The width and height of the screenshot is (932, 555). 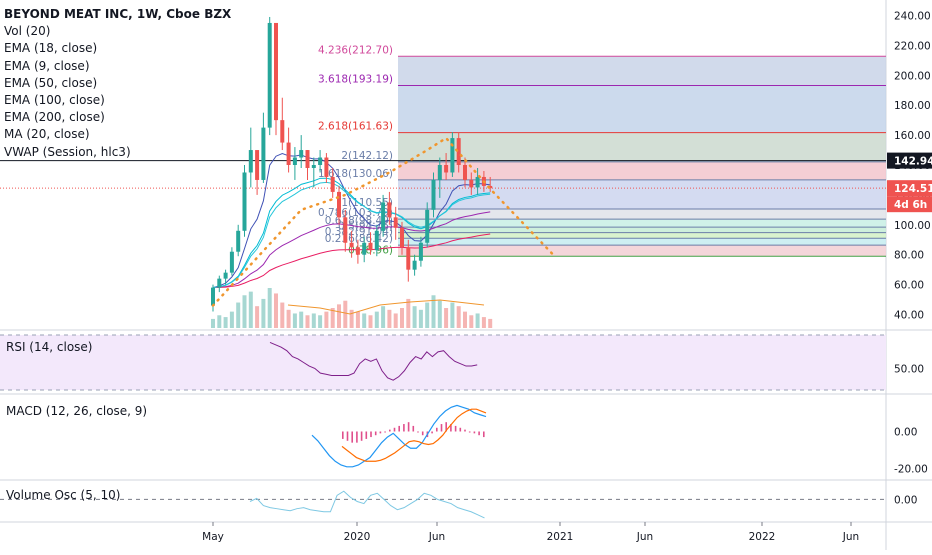 What do you see at coordinates (54, 117) in the screenshot?
I see `indicator-item: EMA (200, close)` at bounding box center [54, 117].